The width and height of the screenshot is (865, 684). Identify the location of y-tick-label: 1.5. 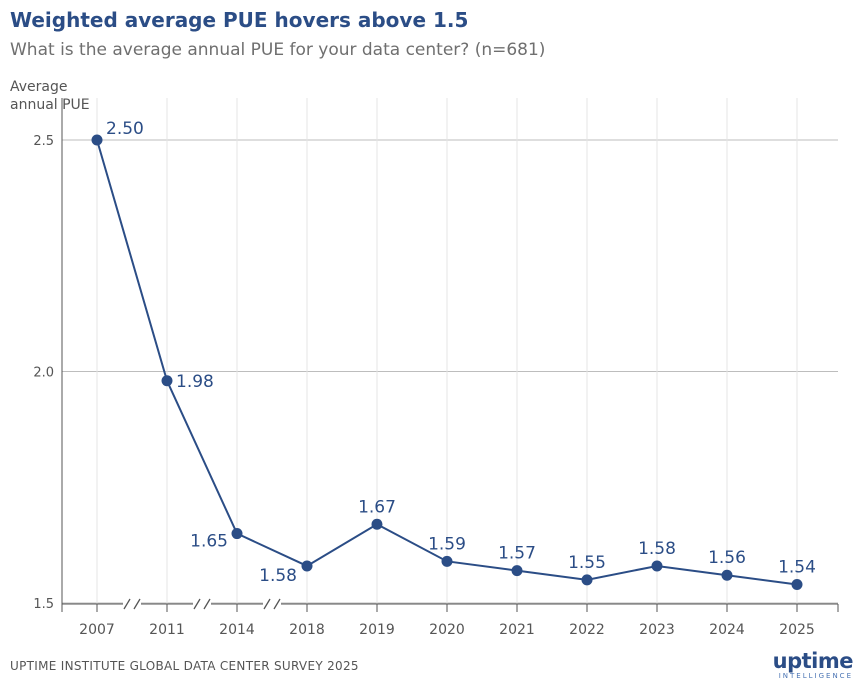
(43, 604).